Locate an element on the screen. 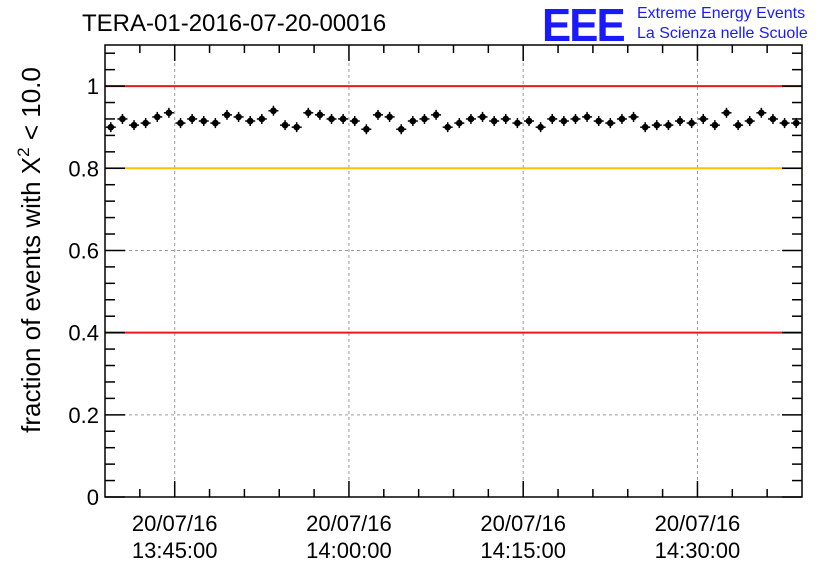  y-axis-label-prefix: fraction of events with is located at coordinates (31, 303).